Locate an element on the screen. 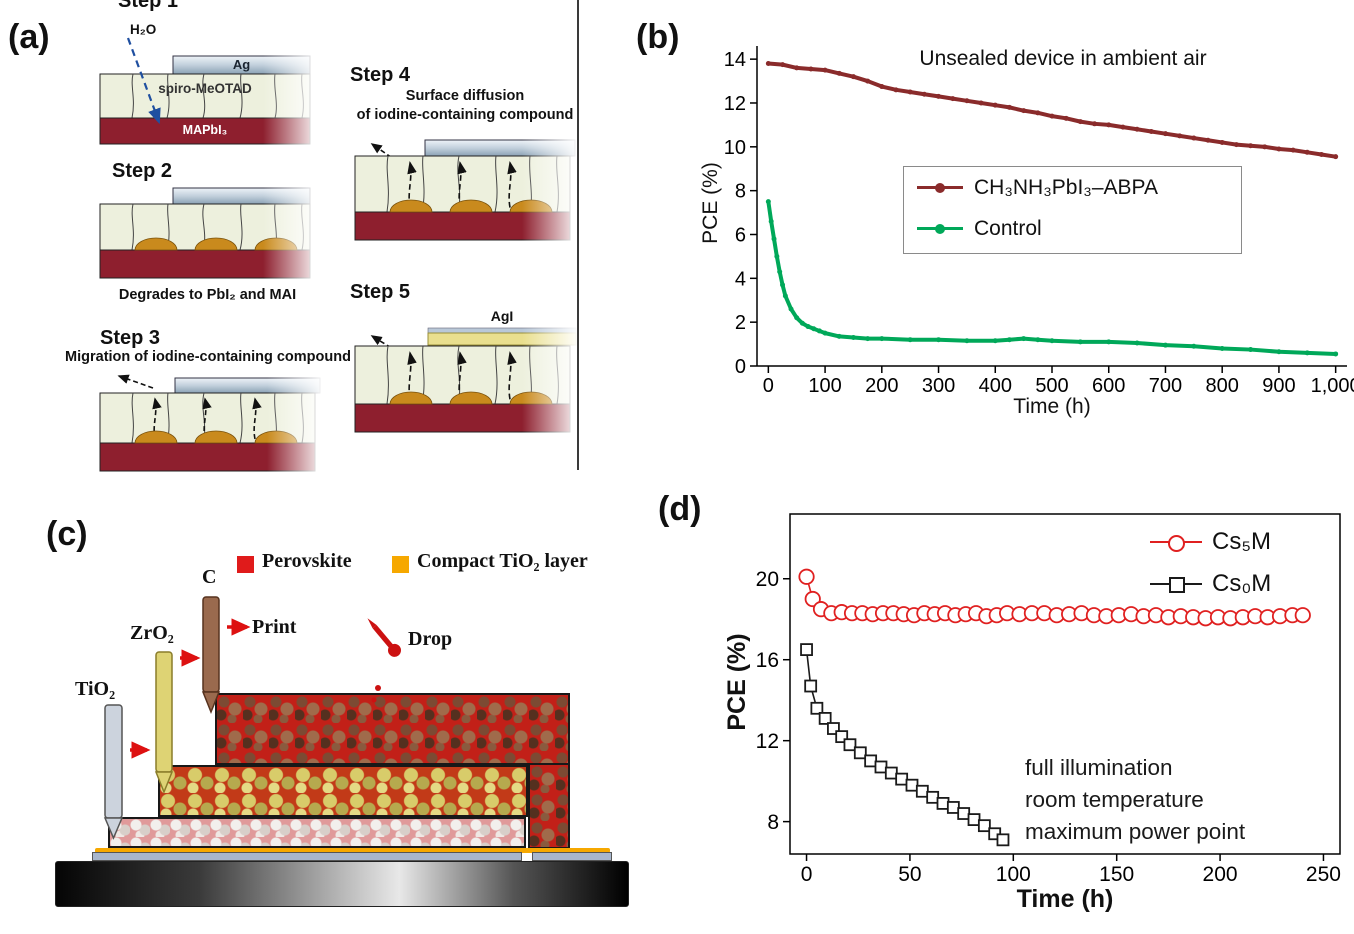 This screenshot has height=934, width=1354. substrate-bar is located at coordinates (342, 884).